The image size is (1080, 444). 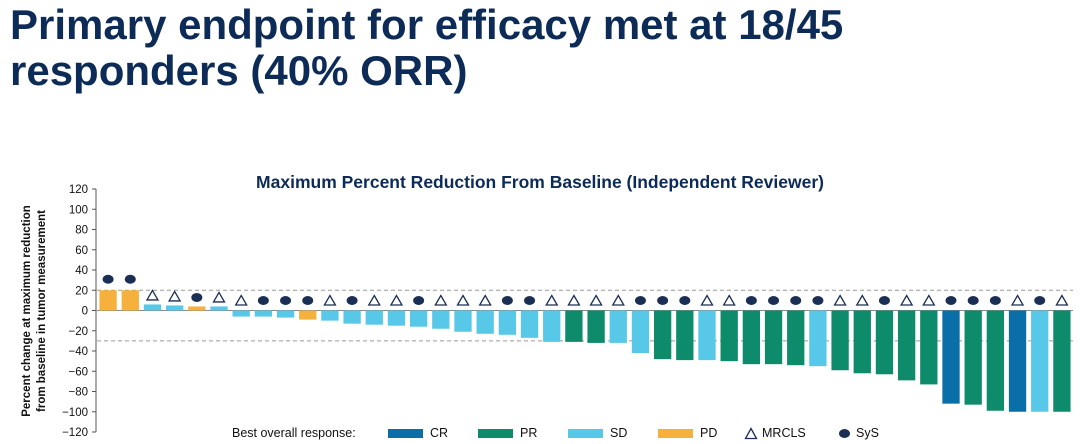 I want to click on legend-triangle-icon, so click(x=751, y=433).